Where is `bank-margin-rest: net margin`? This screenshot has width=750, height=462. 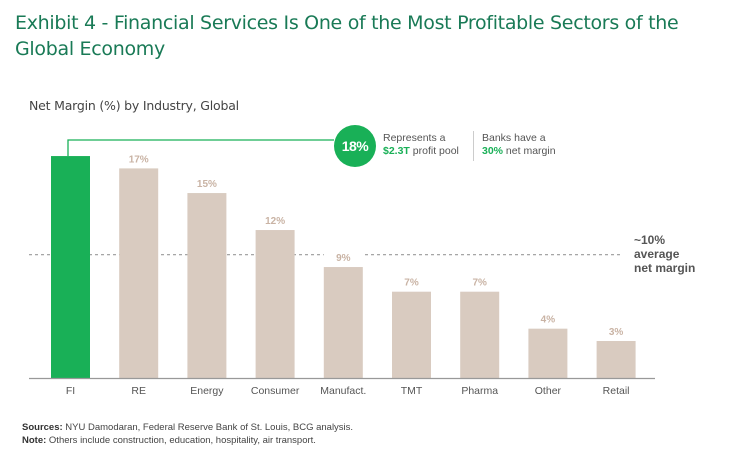
bank-margin-rest: net margin is located at coordinates (529, 151).